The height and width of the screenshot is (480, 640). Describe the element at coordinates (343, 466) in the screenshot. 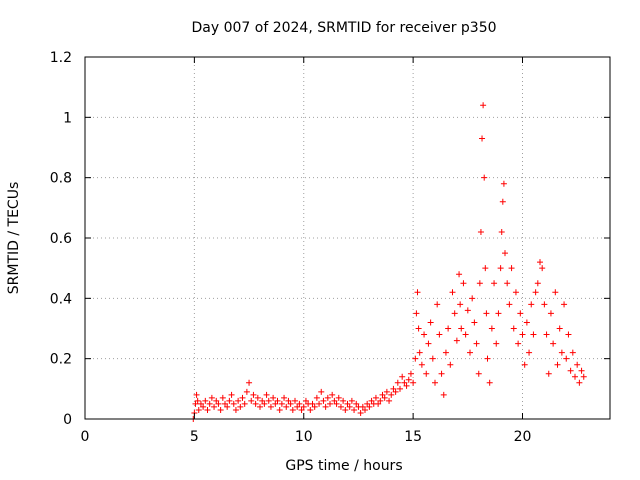

I see `x-axis-title: GPS time / hours` at that location.